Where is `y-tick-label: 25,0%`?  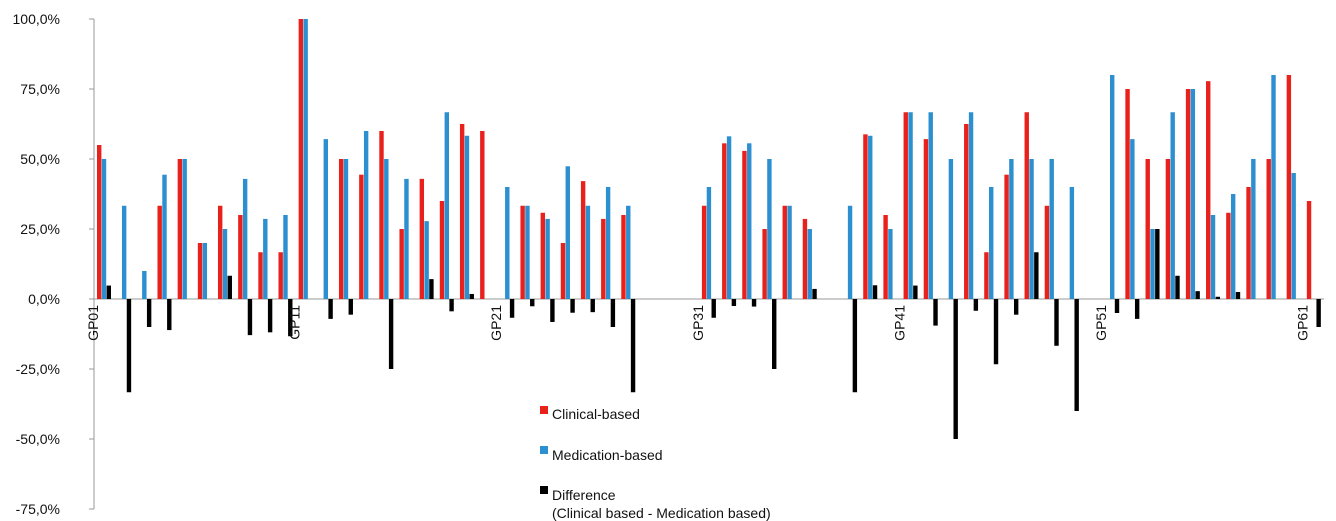 y-tick-label: 25,0% is located at coordinates (40, 229).